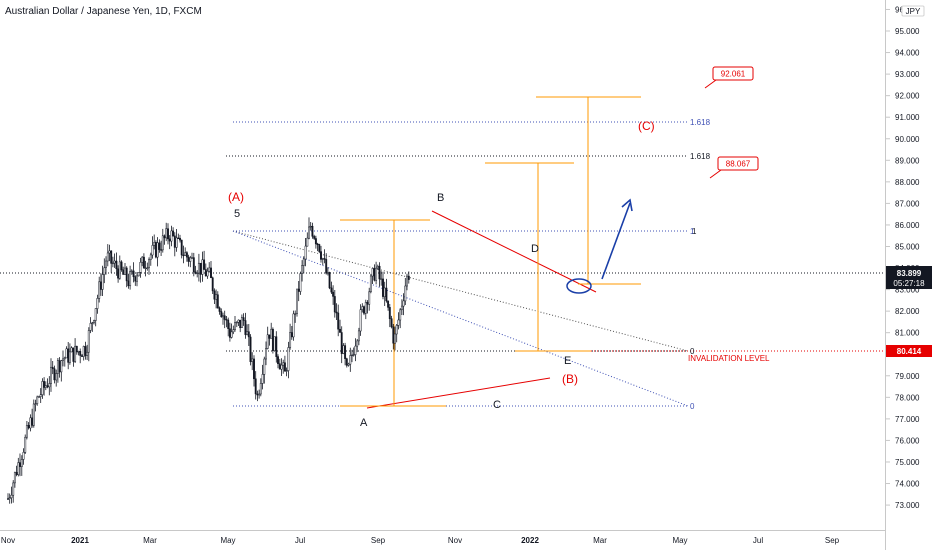 Image resolution: width=932 pixels, height=550 pixels. Describe the element at coordinates (907, 96) in the screenshot. I see `y-tick-label: 92.000` at that location.